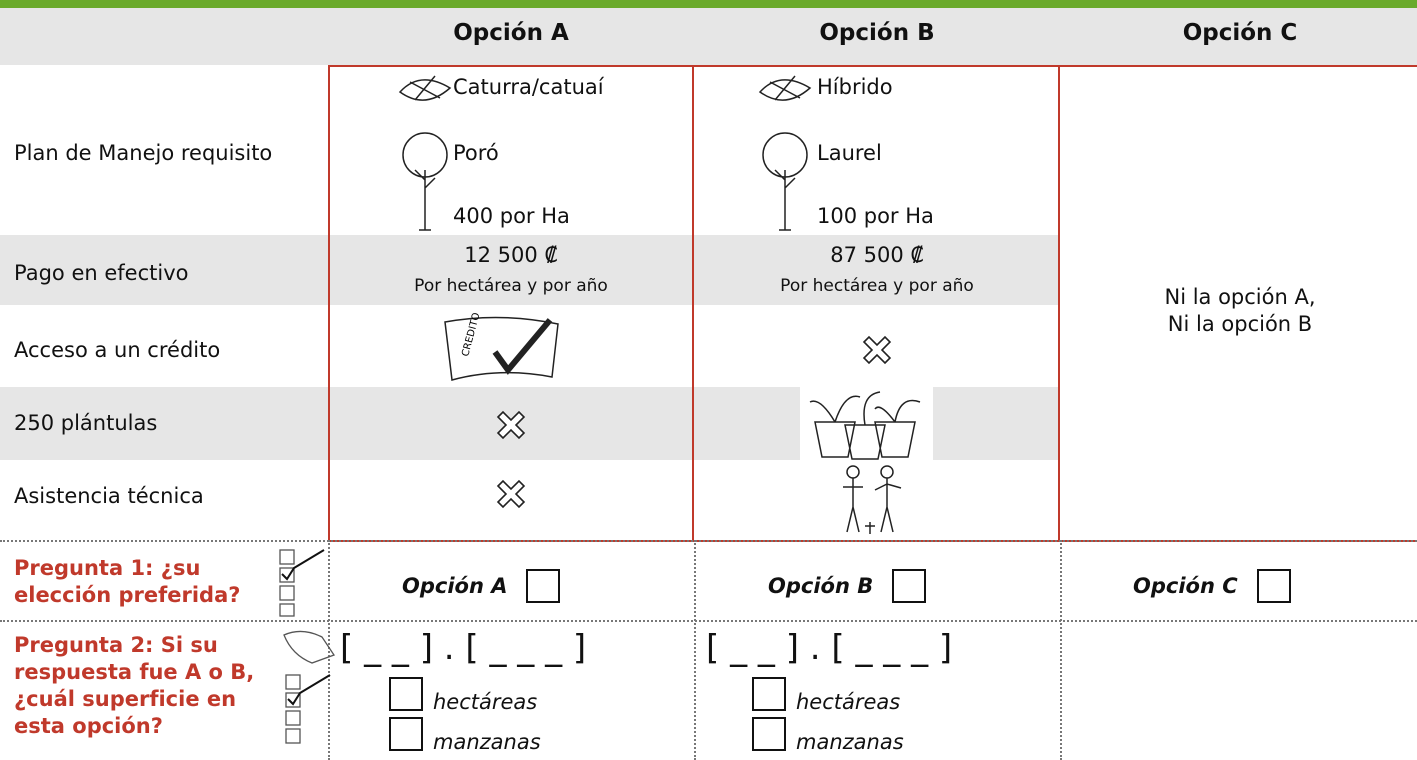 The image size is (1417, 760). I want to click on coffee-variety: Caturra/catuaí, so click(528, 87).